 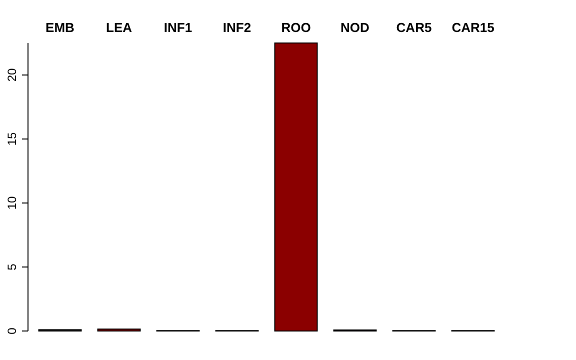 What do you see at coordinates (12, 330) in the screenshot?
I see `y-tick-label: 0` at bounding box center [12, 330].